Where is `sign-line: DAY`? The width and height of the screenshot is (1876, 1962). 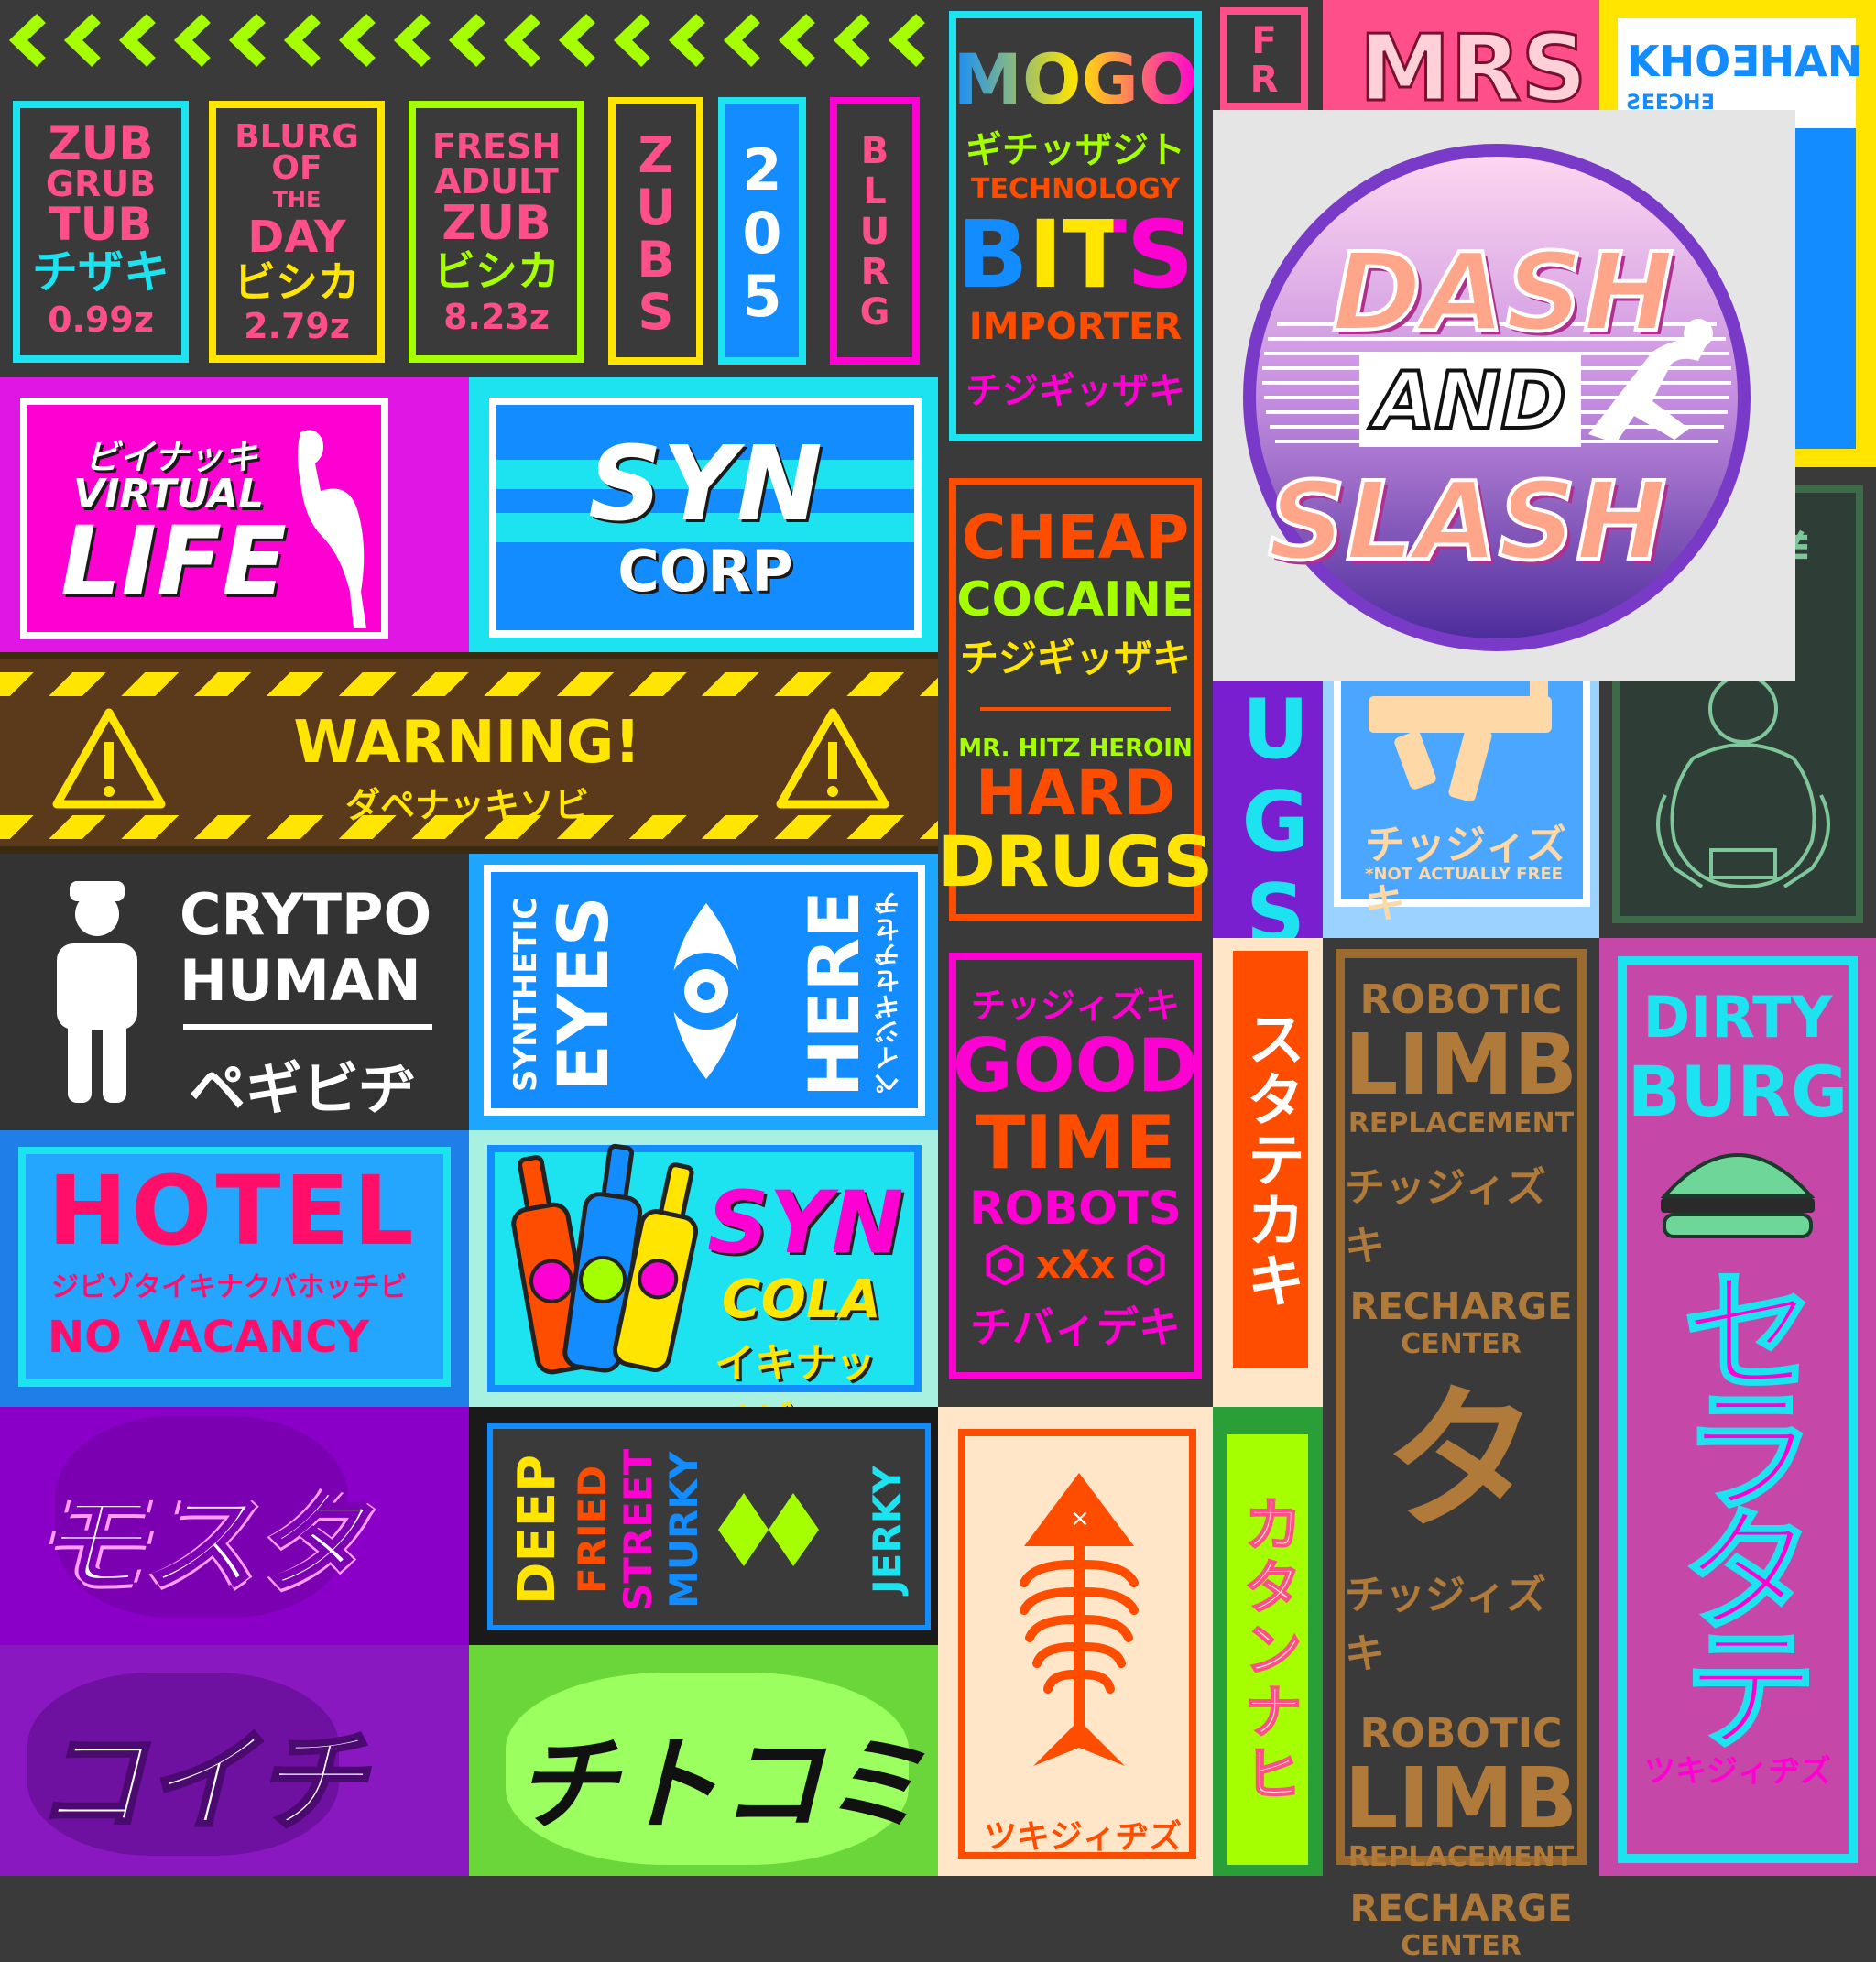
sign-line: DAY is located at coordinates (296, 237).